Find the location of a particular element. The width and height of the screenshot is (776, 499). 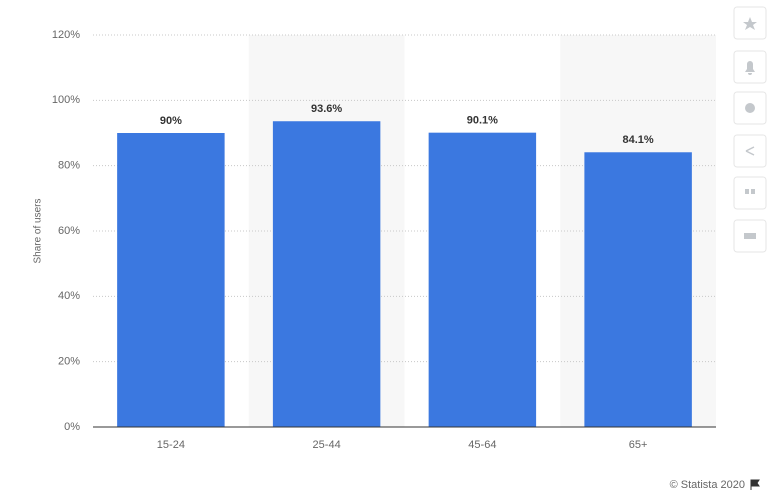

share-button is located at coordinates (750, 151).